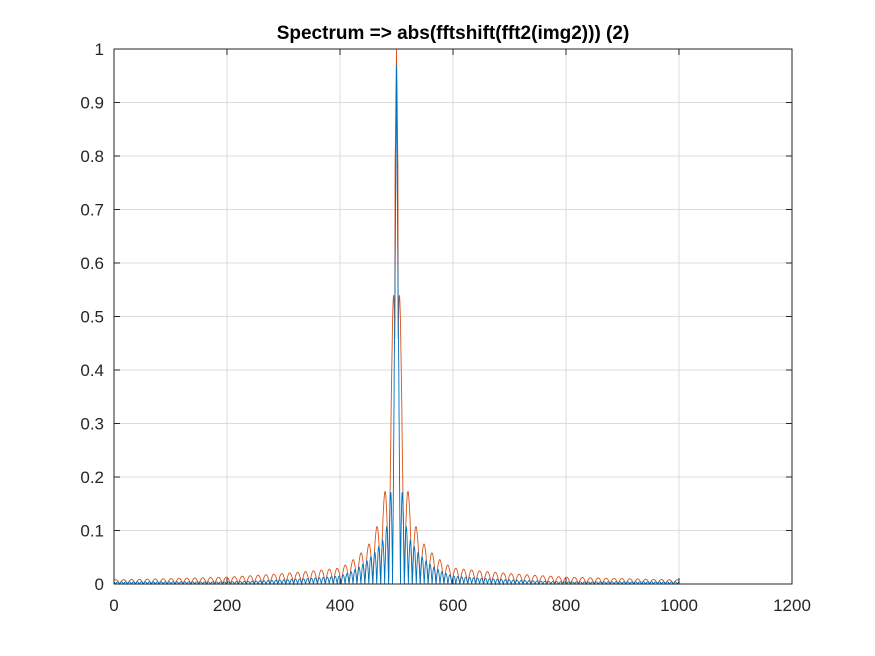  I want to click on x-tick-label: 1200, so click(792, 605).